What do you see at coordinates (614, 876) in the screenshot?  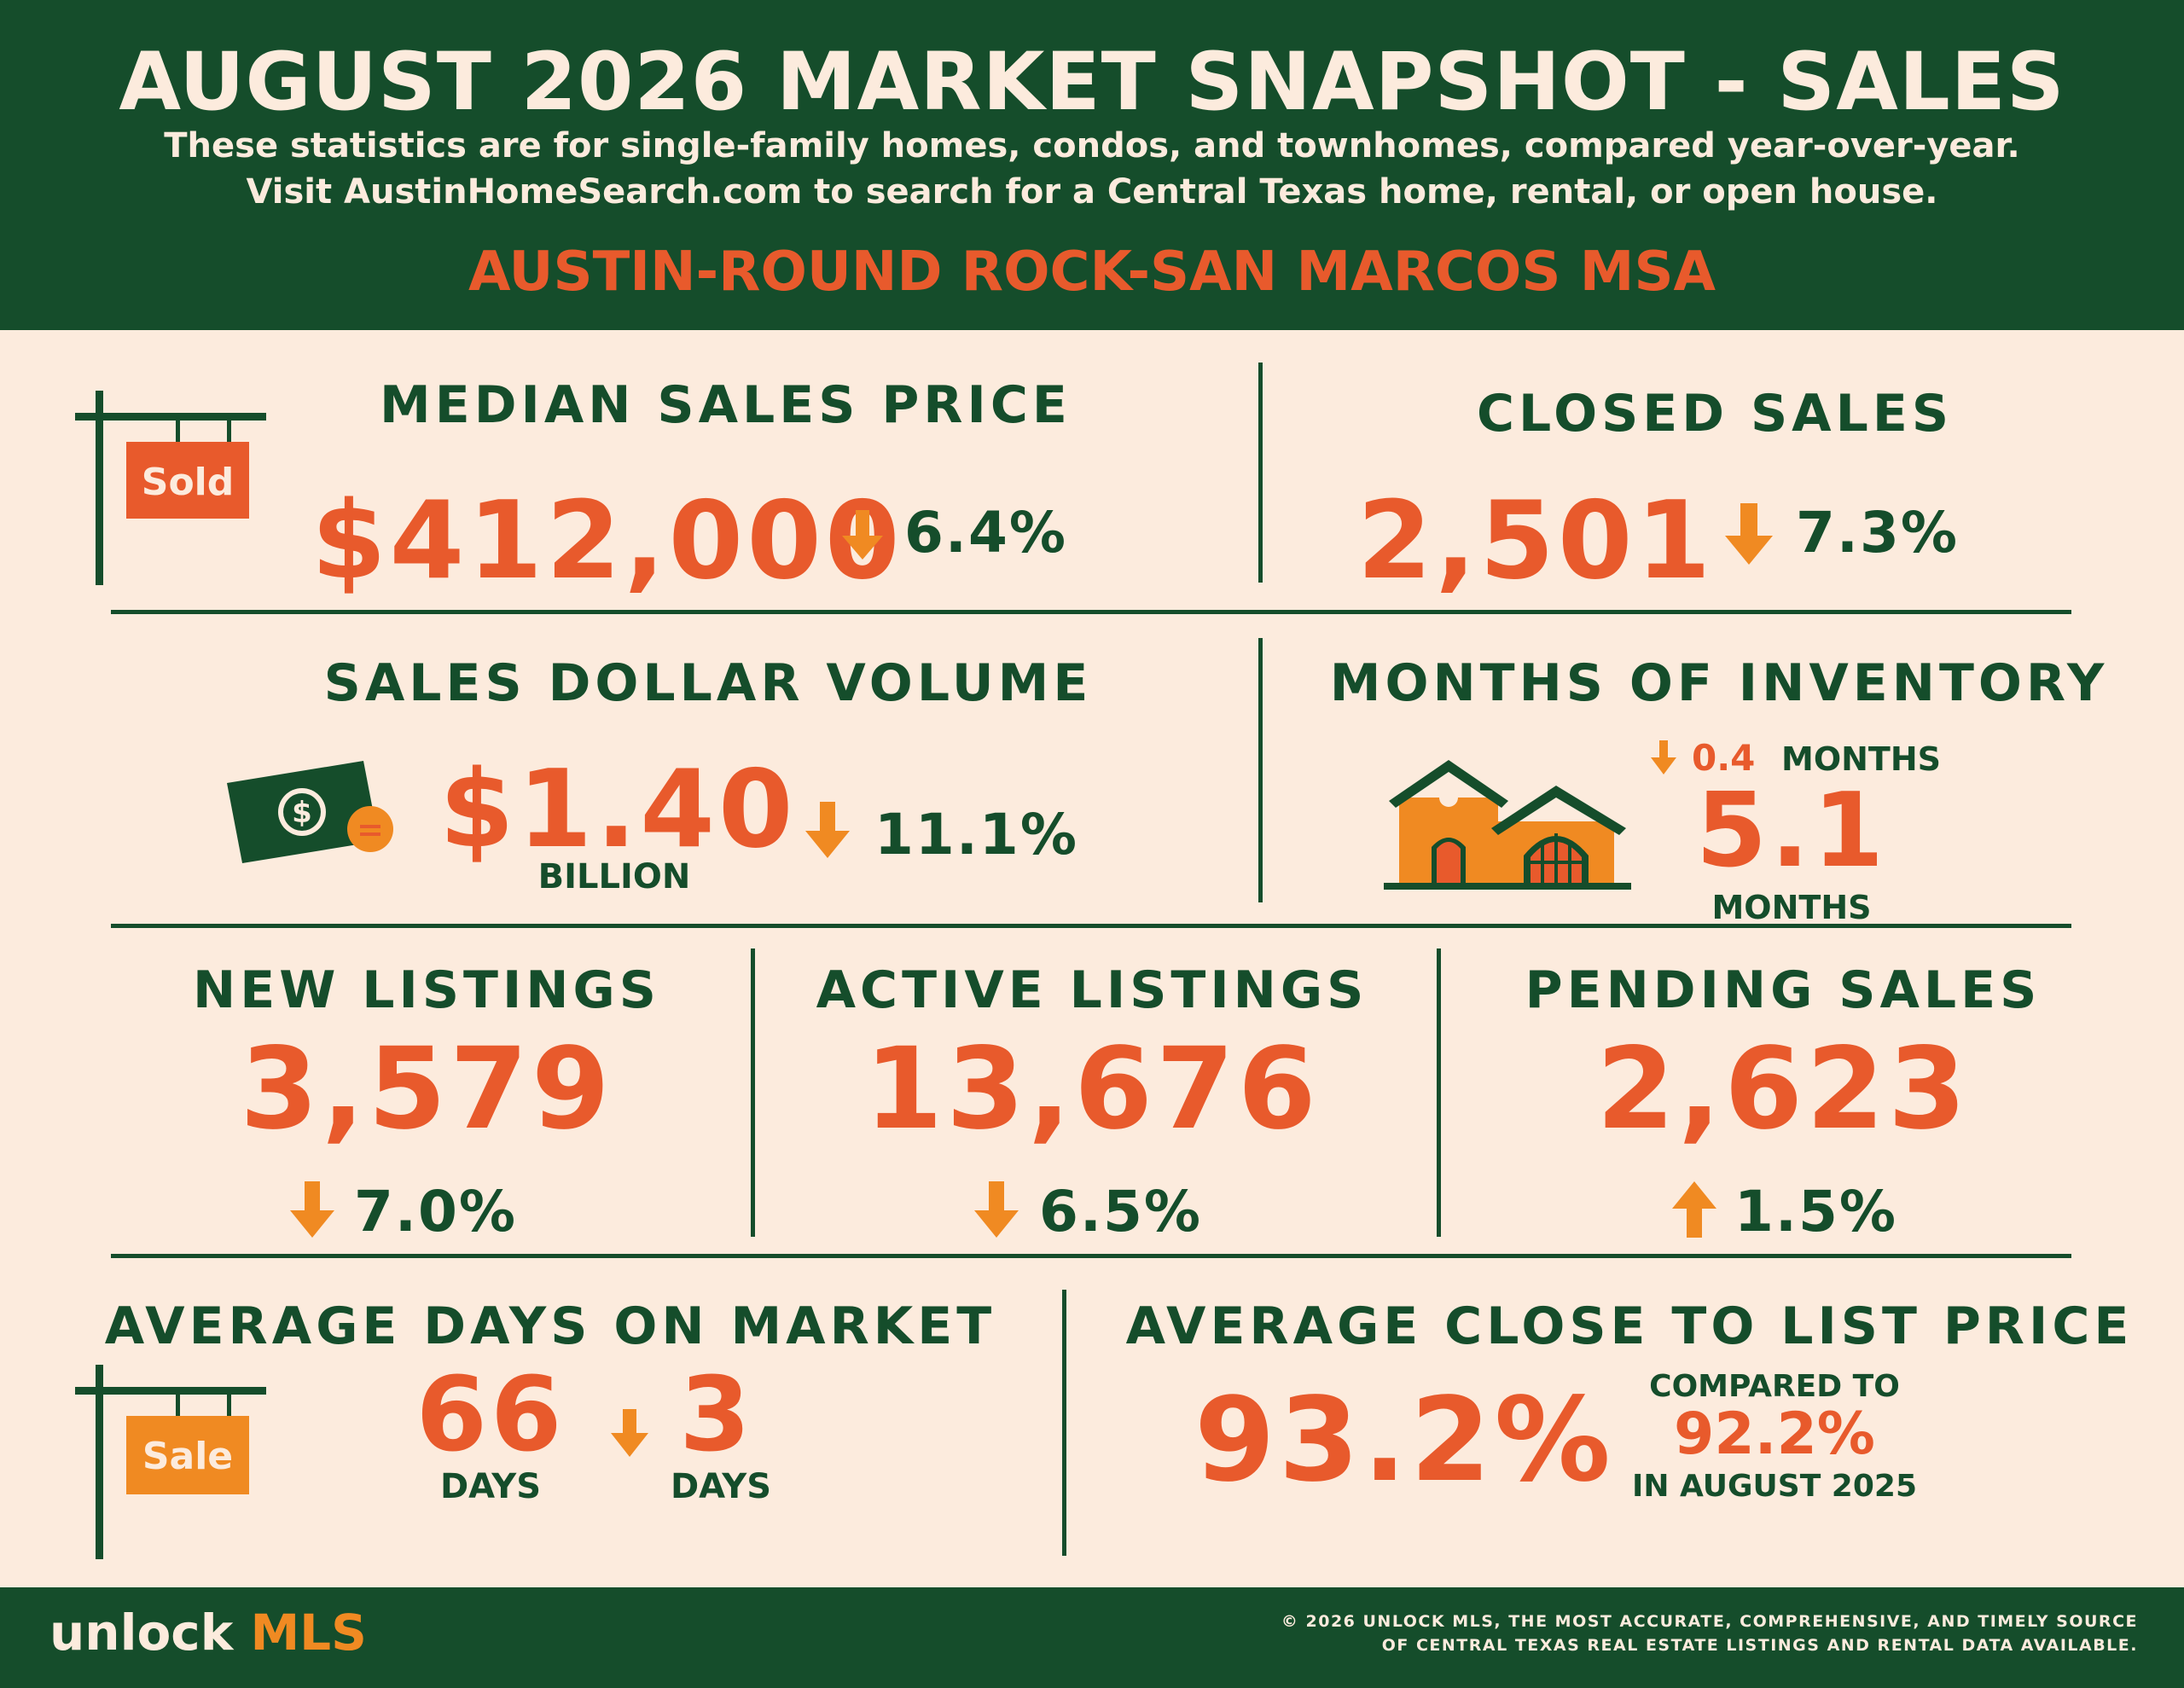 I see `sales-dollar-volume-unit: BILLION` at bounding box center [614, 876].